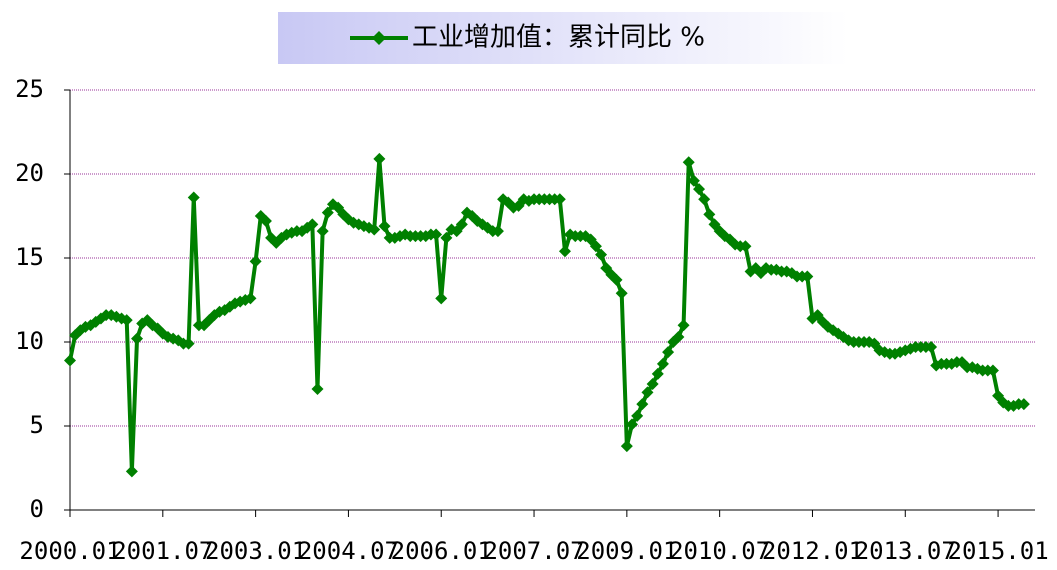  What do you see at coordinates (905, 551) in the screenshot?
I see `x-tick-label: 2013.07` at bounding box center [905, 551].